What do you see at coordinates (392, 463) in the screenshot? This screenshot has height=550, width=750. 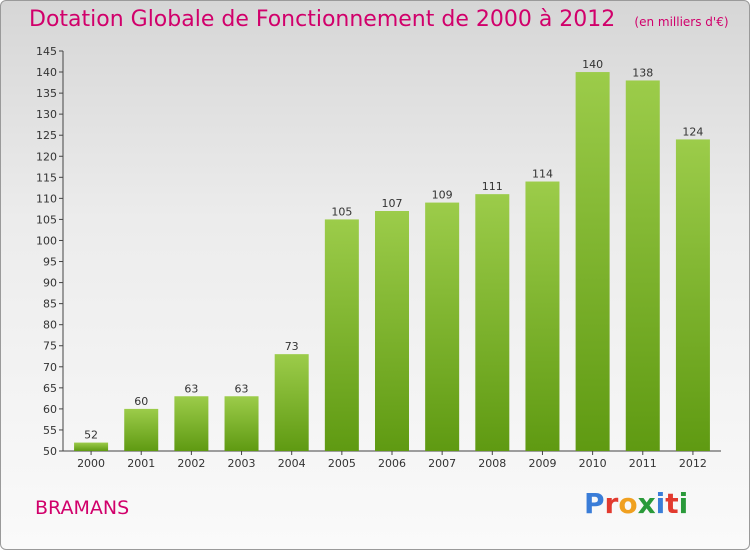 I see `x-tick-label-2006: 2006` at bounding box center [392, 463].